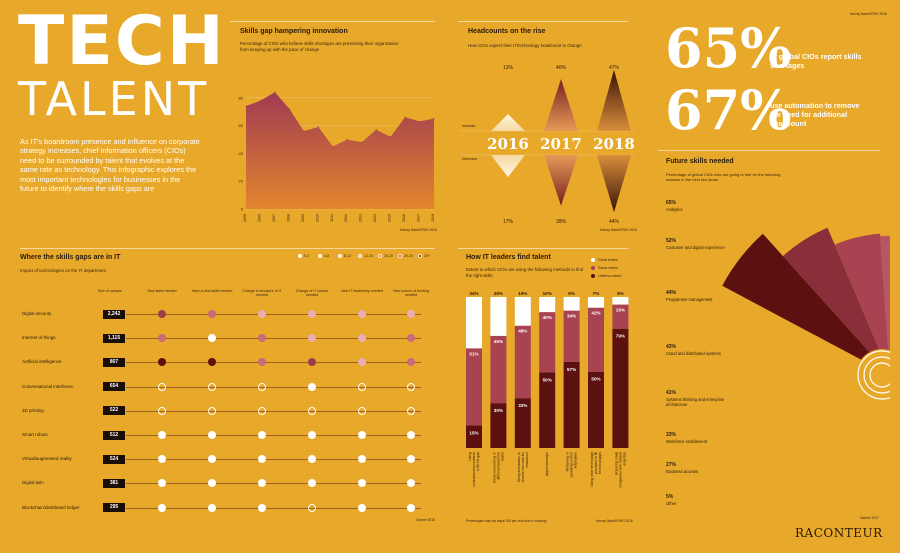 The height and width of the screenshot is (553, 900). I want to click on sample-size: 381, so click(114, 483).